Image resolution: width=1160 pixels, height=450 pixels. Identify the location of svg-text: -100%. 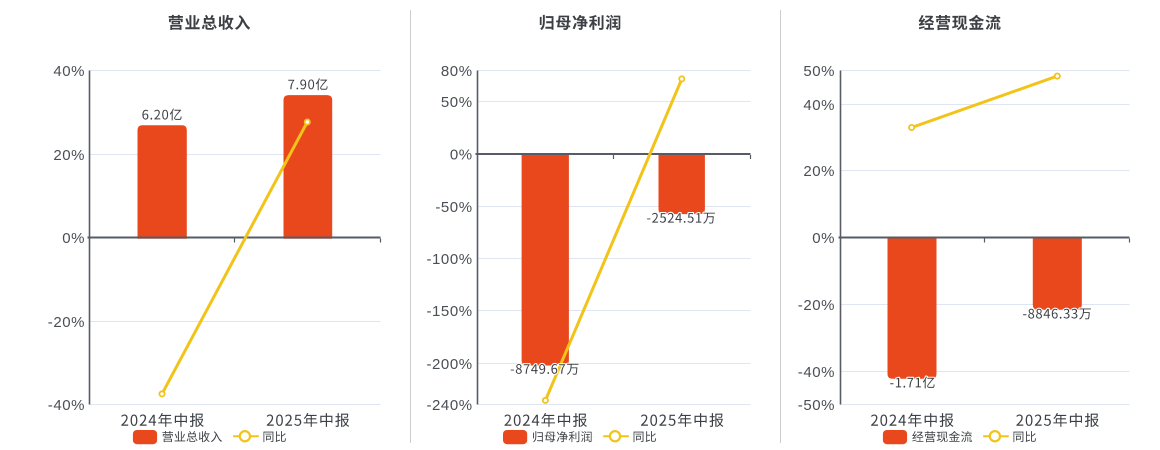
(449, 259).